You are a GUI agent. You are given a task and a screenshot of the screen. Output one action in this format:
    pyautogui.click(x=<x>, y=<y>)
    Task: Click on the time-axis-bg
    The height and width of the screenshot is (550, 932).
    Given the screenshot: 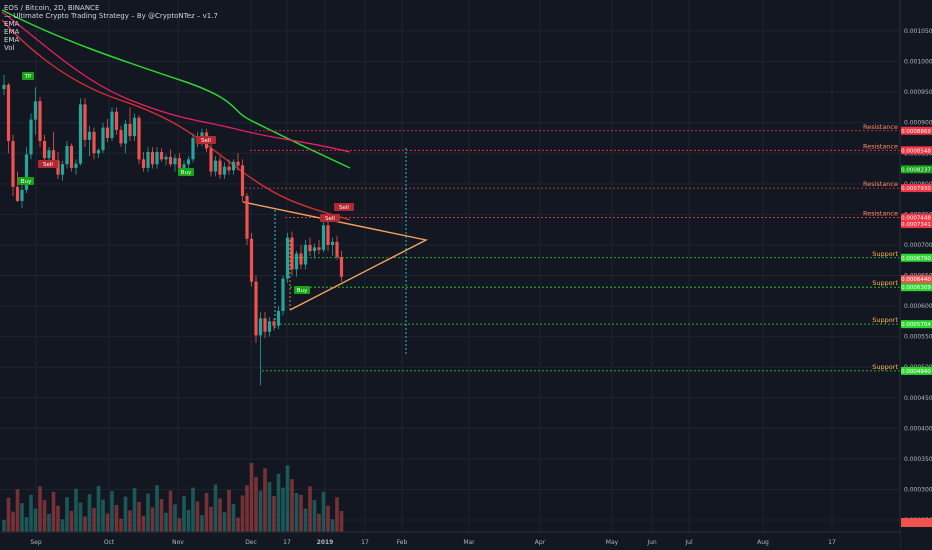 What is the action you would take?
    pyautogui.click(x=450, y=541)
    